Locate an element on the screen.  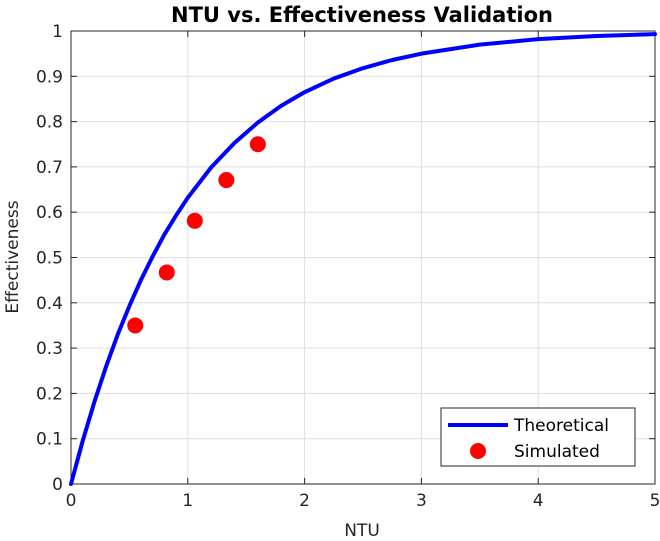
y-tick-label: 0.5 is located at coordinates (49, 259).